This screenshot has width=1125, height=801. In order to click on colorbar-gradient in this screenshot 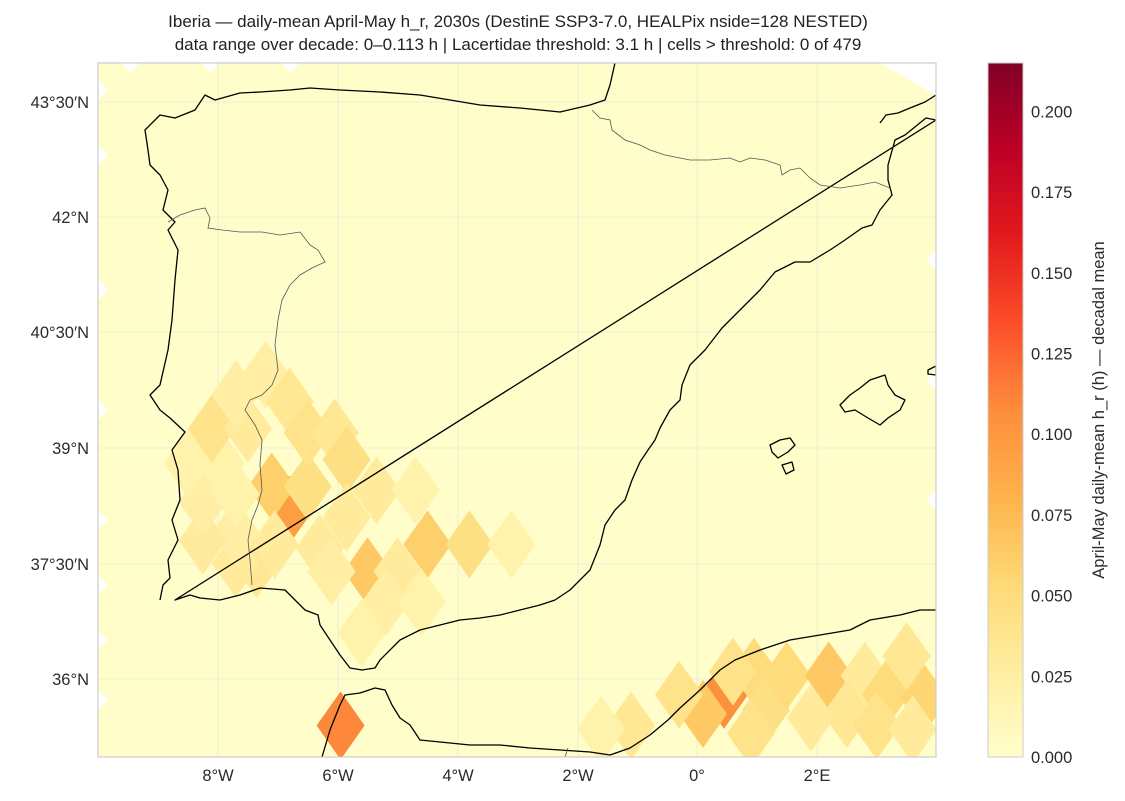, I will do `click(1005, 410)`.